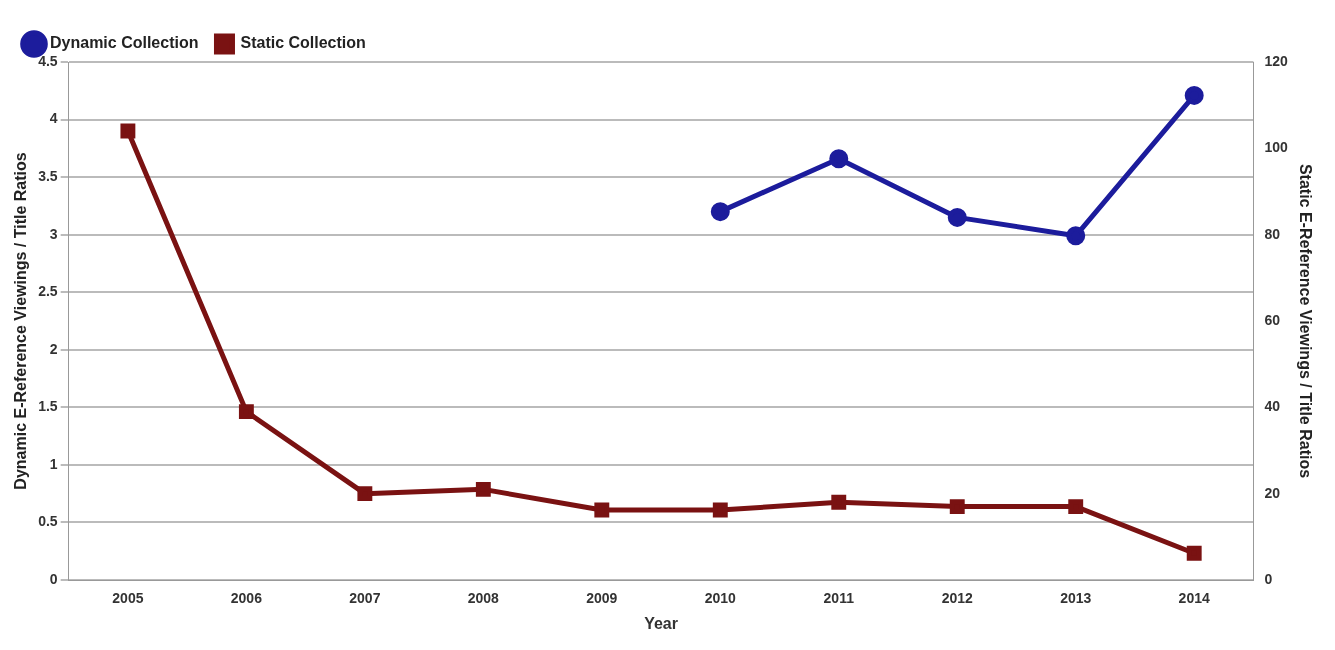  What do you see at coordinates (1194, 598) in the screenshot?
I see `x-tick-label: 2014` at bounding box center [1194, 598].